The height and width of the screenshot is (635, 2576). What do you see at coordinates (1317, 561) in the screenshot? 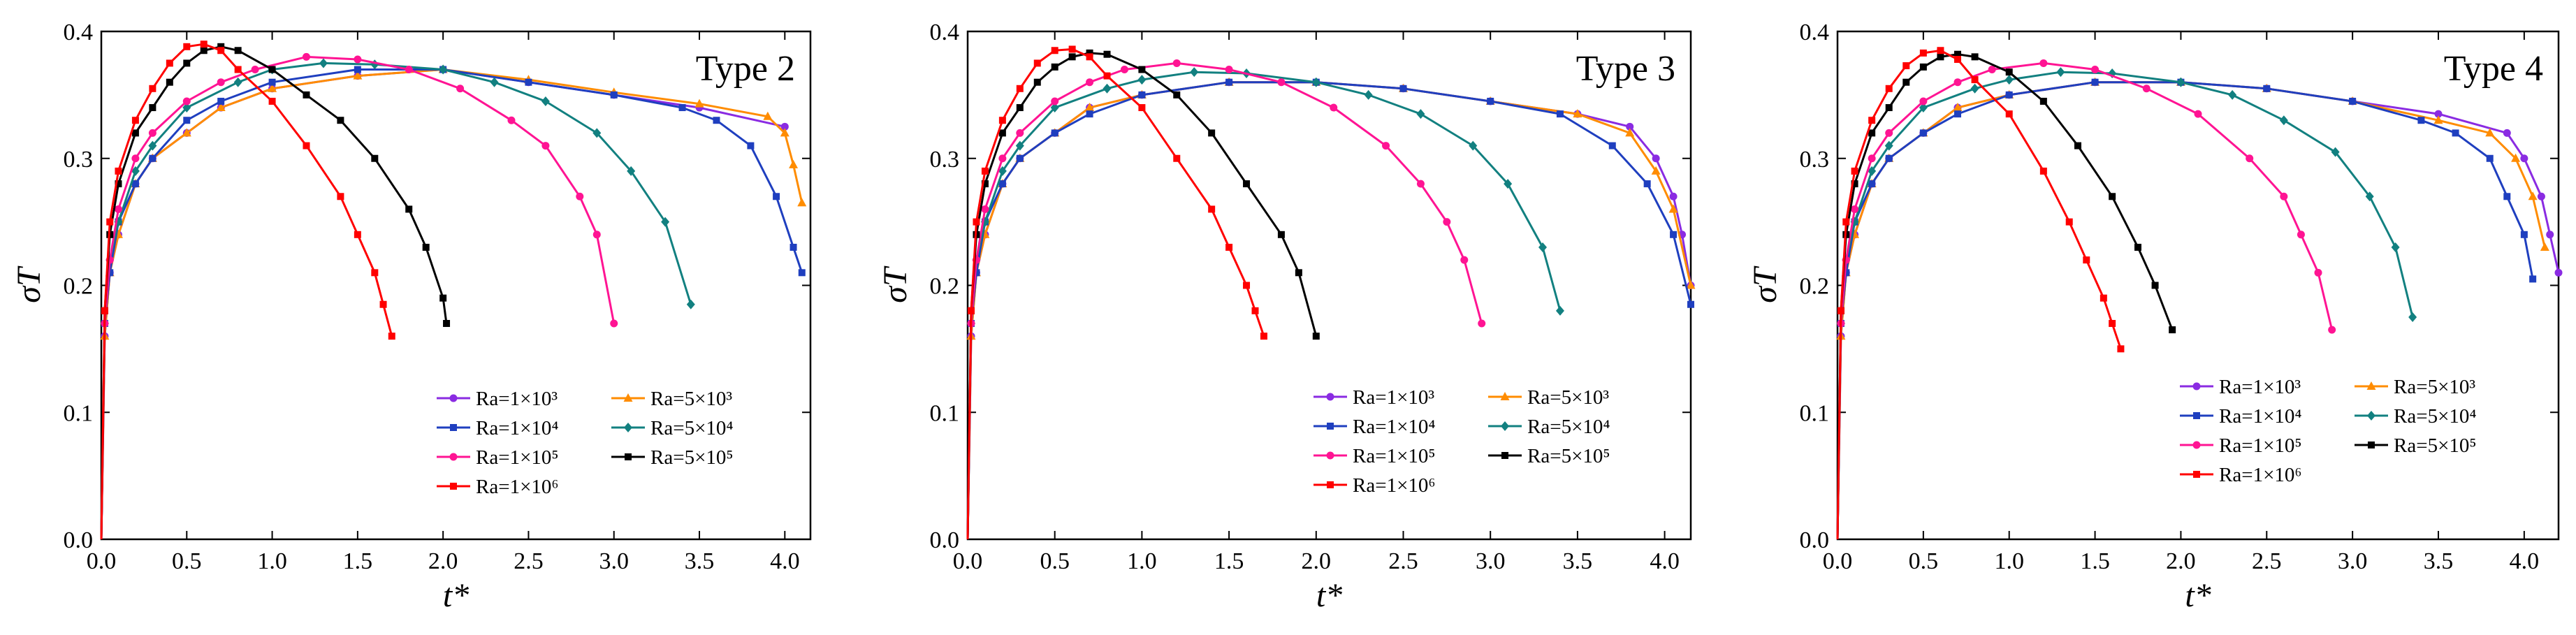
I see `x-tick-label: 2.0` at bounding box center [1317, 561].